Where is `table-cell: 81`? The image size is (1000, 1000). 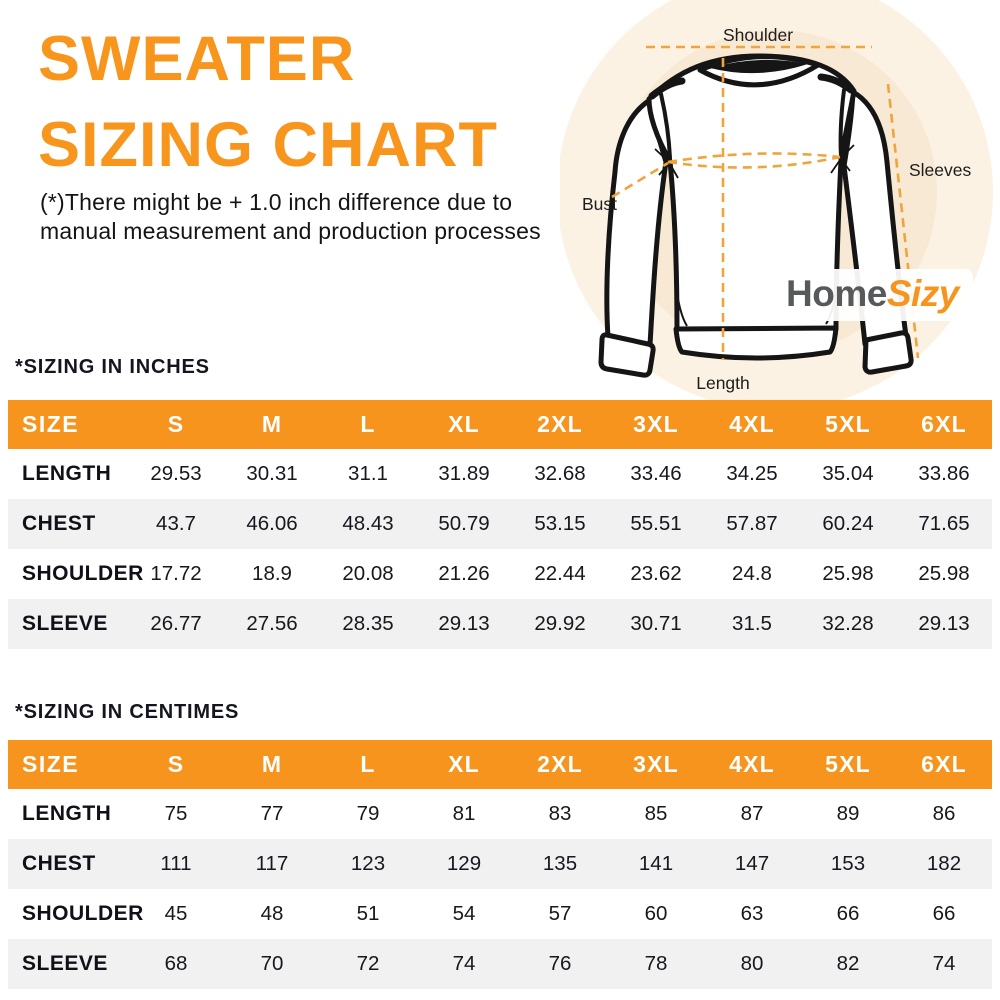 table-cell: 81 is located at coordinates (464, 813).